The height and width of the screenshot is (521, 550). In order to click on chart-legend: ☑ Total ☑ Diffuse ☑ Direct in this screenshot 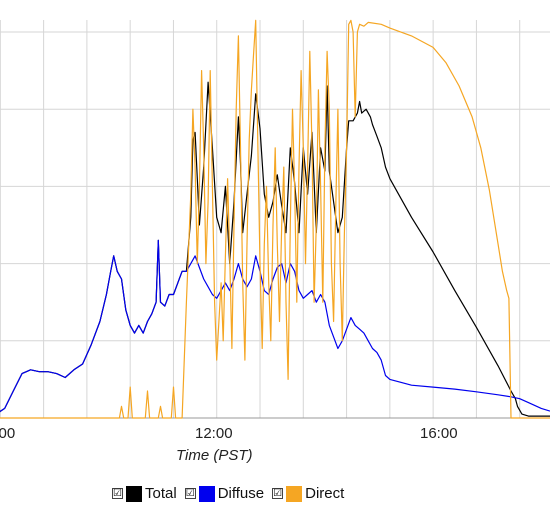, I will do `click(232, 493)`.